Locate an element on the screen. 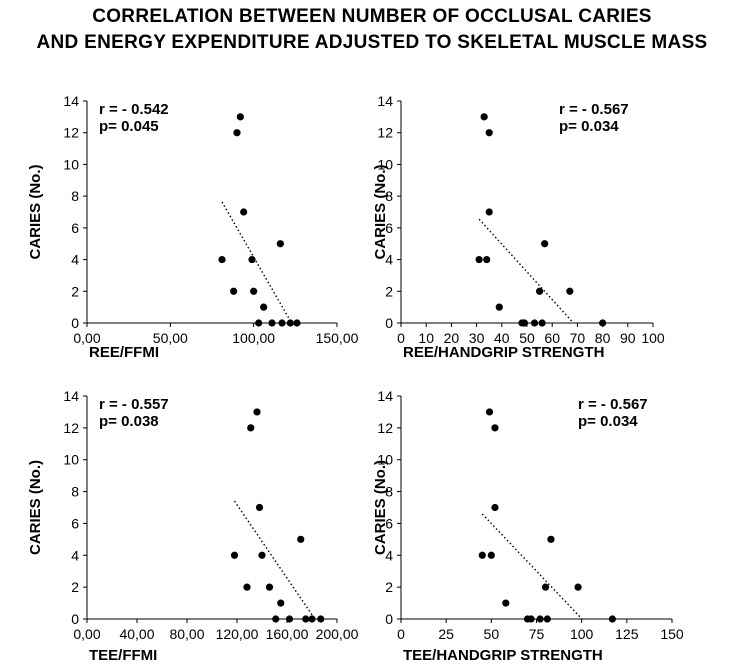 This screenshot has height=670, width=744. x-tick-label: 120,00 is located at coordinates (237, 634).